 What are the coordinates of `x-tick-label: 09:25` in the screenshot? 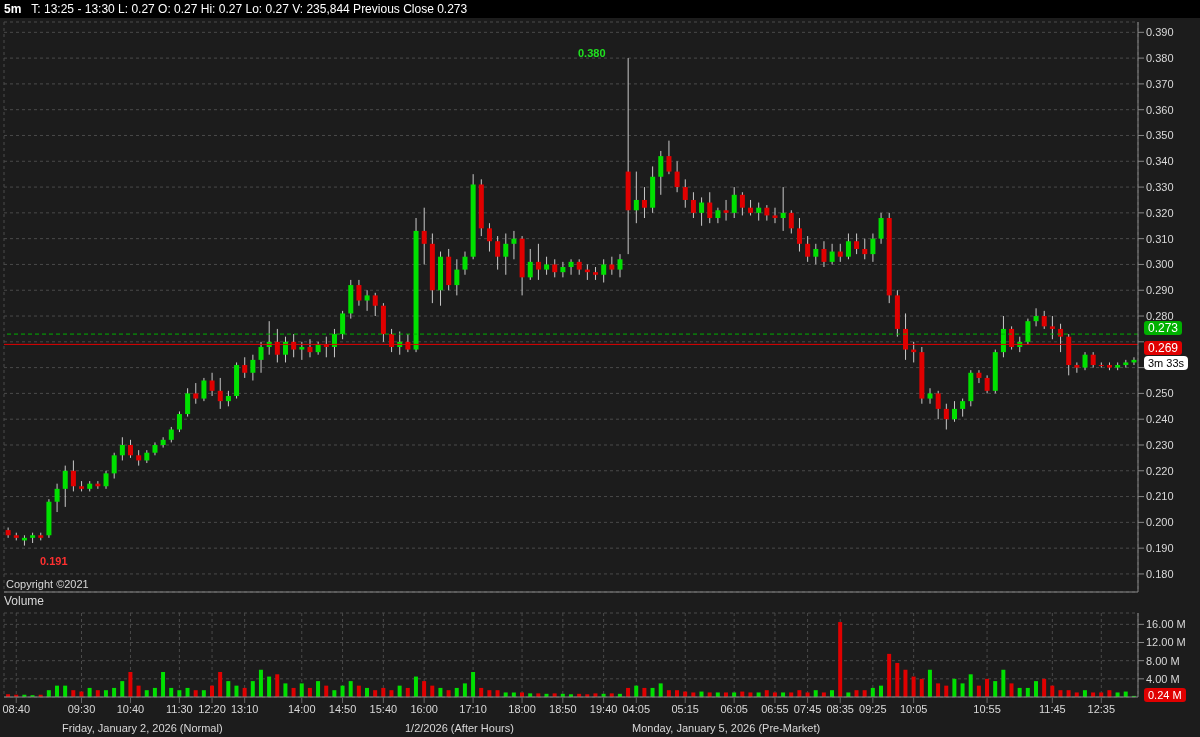 It's located at (873, 708).